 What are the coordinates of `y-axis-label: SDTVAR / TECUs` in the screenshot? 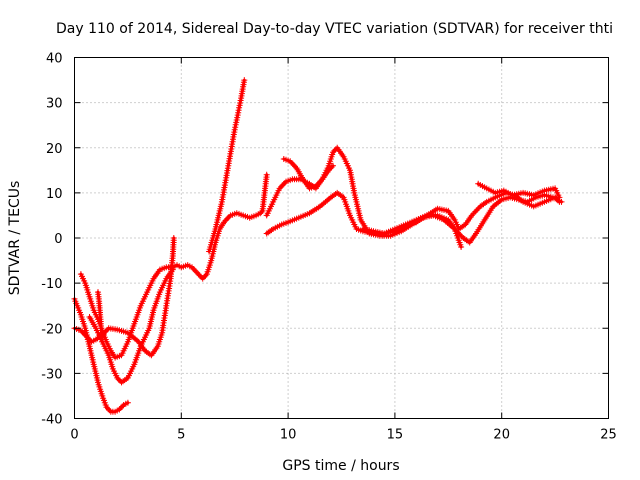 It's located at (15, 238).